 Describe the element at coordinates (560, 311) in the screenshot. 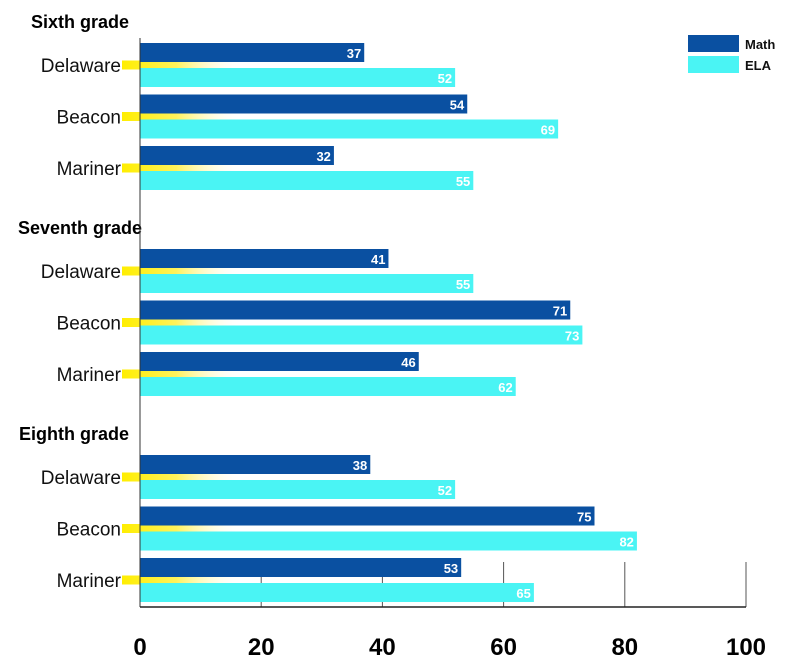

I see `value-label: 71` at that location.